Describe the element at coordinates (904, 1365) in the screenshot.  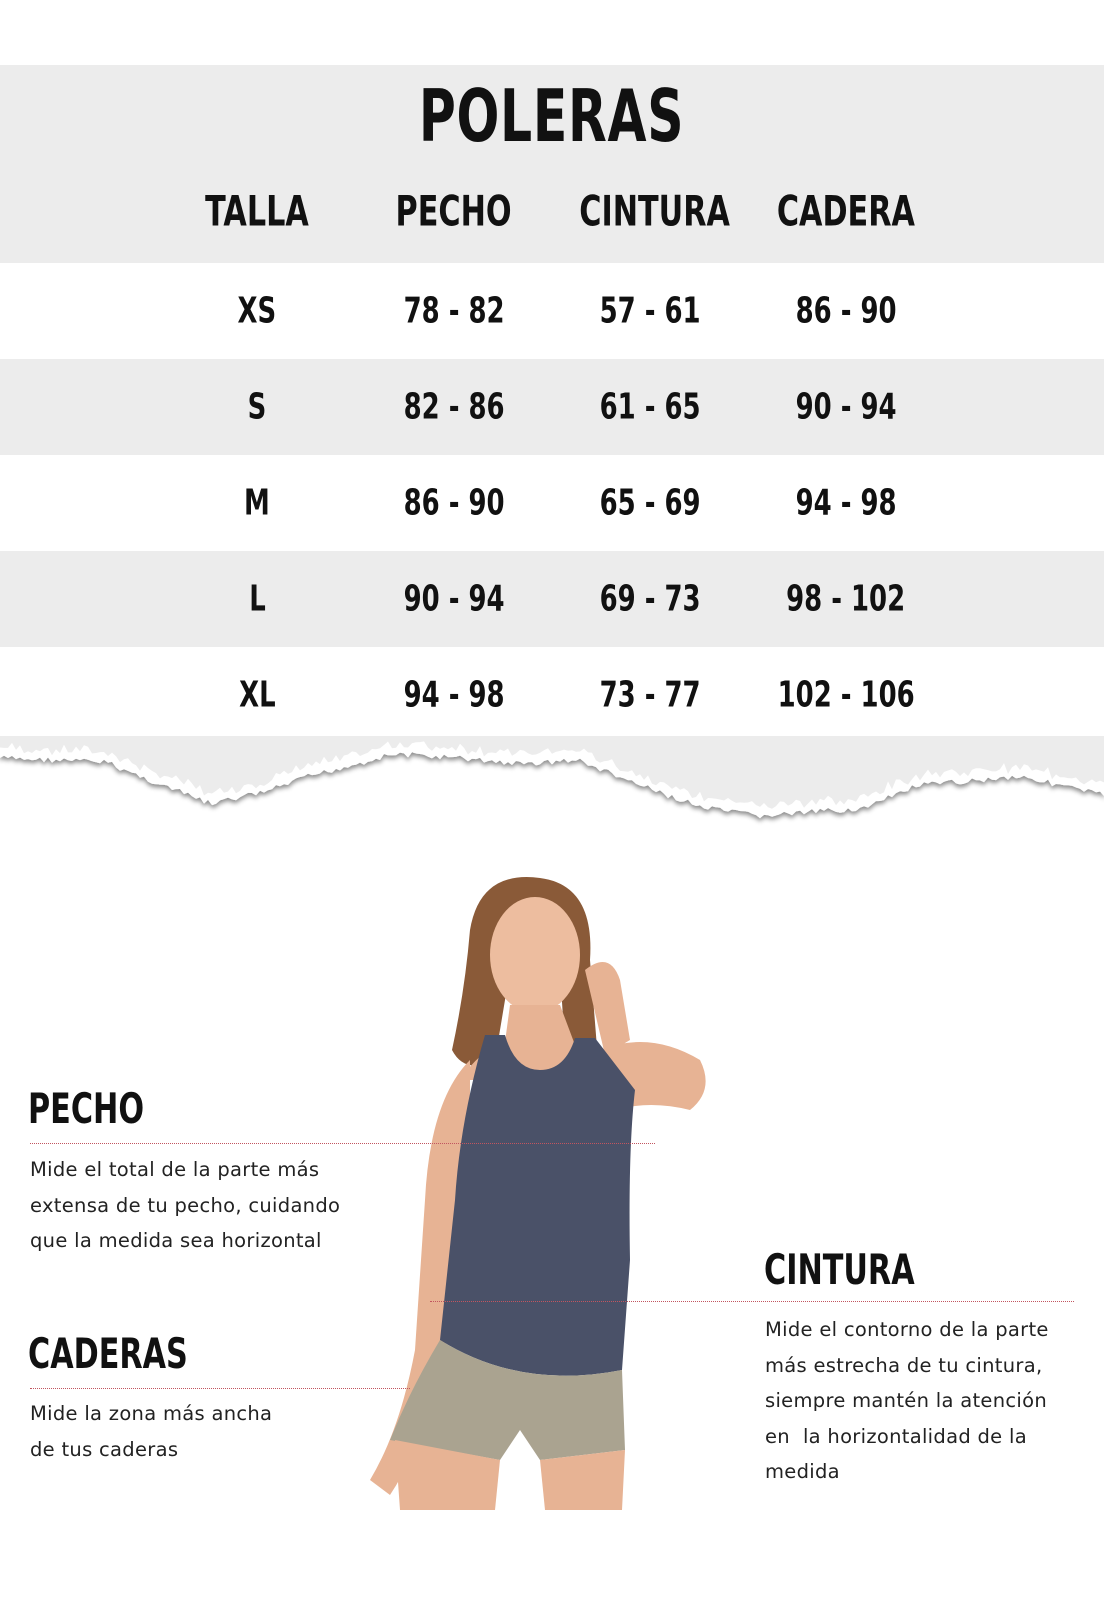
I see `cintura-line: más estrecha de tu cintura,` at that location.